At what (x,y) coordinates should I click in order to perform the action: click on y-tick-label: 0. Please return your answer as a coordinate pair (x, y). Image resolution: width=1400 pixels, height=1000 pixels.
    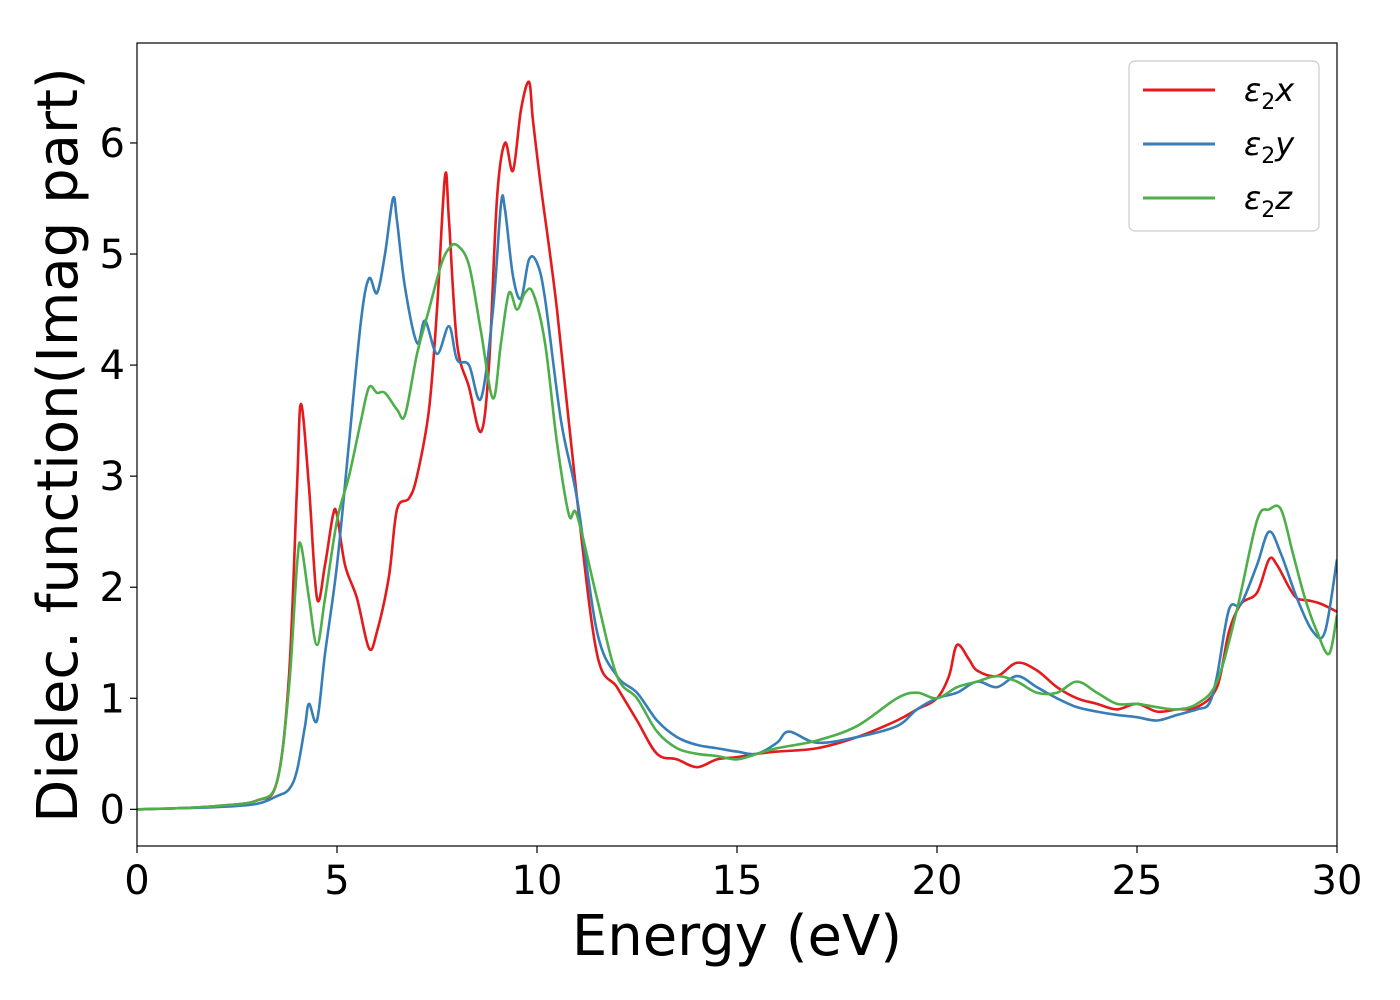
    Looking at the image, I should click on (112, 810).